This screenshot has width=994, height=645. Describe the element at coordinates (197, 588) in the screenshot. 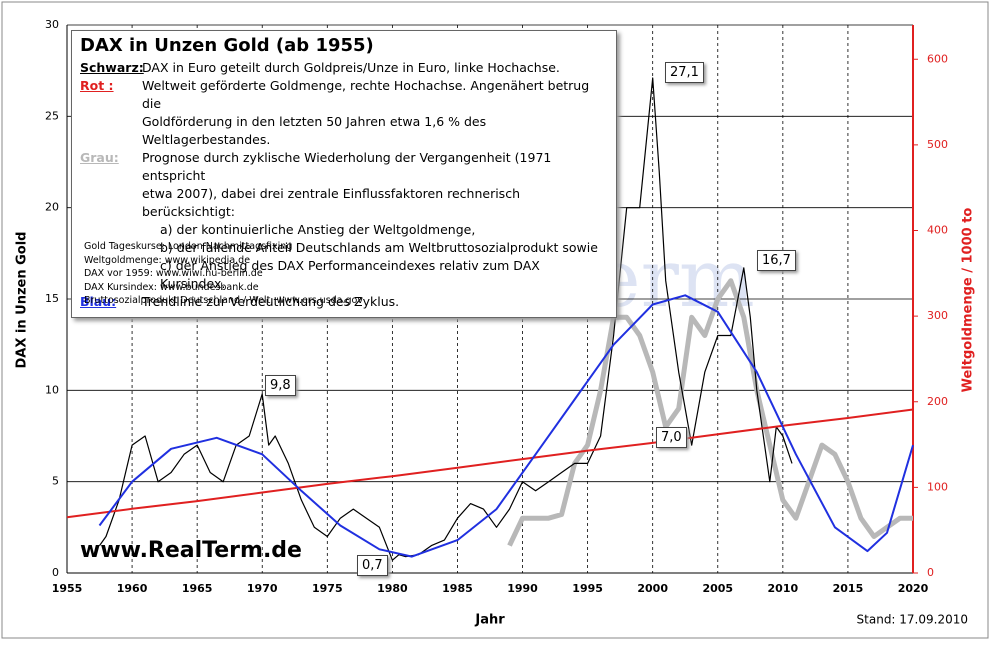

I see `x-tick-label: 1965` at that location.